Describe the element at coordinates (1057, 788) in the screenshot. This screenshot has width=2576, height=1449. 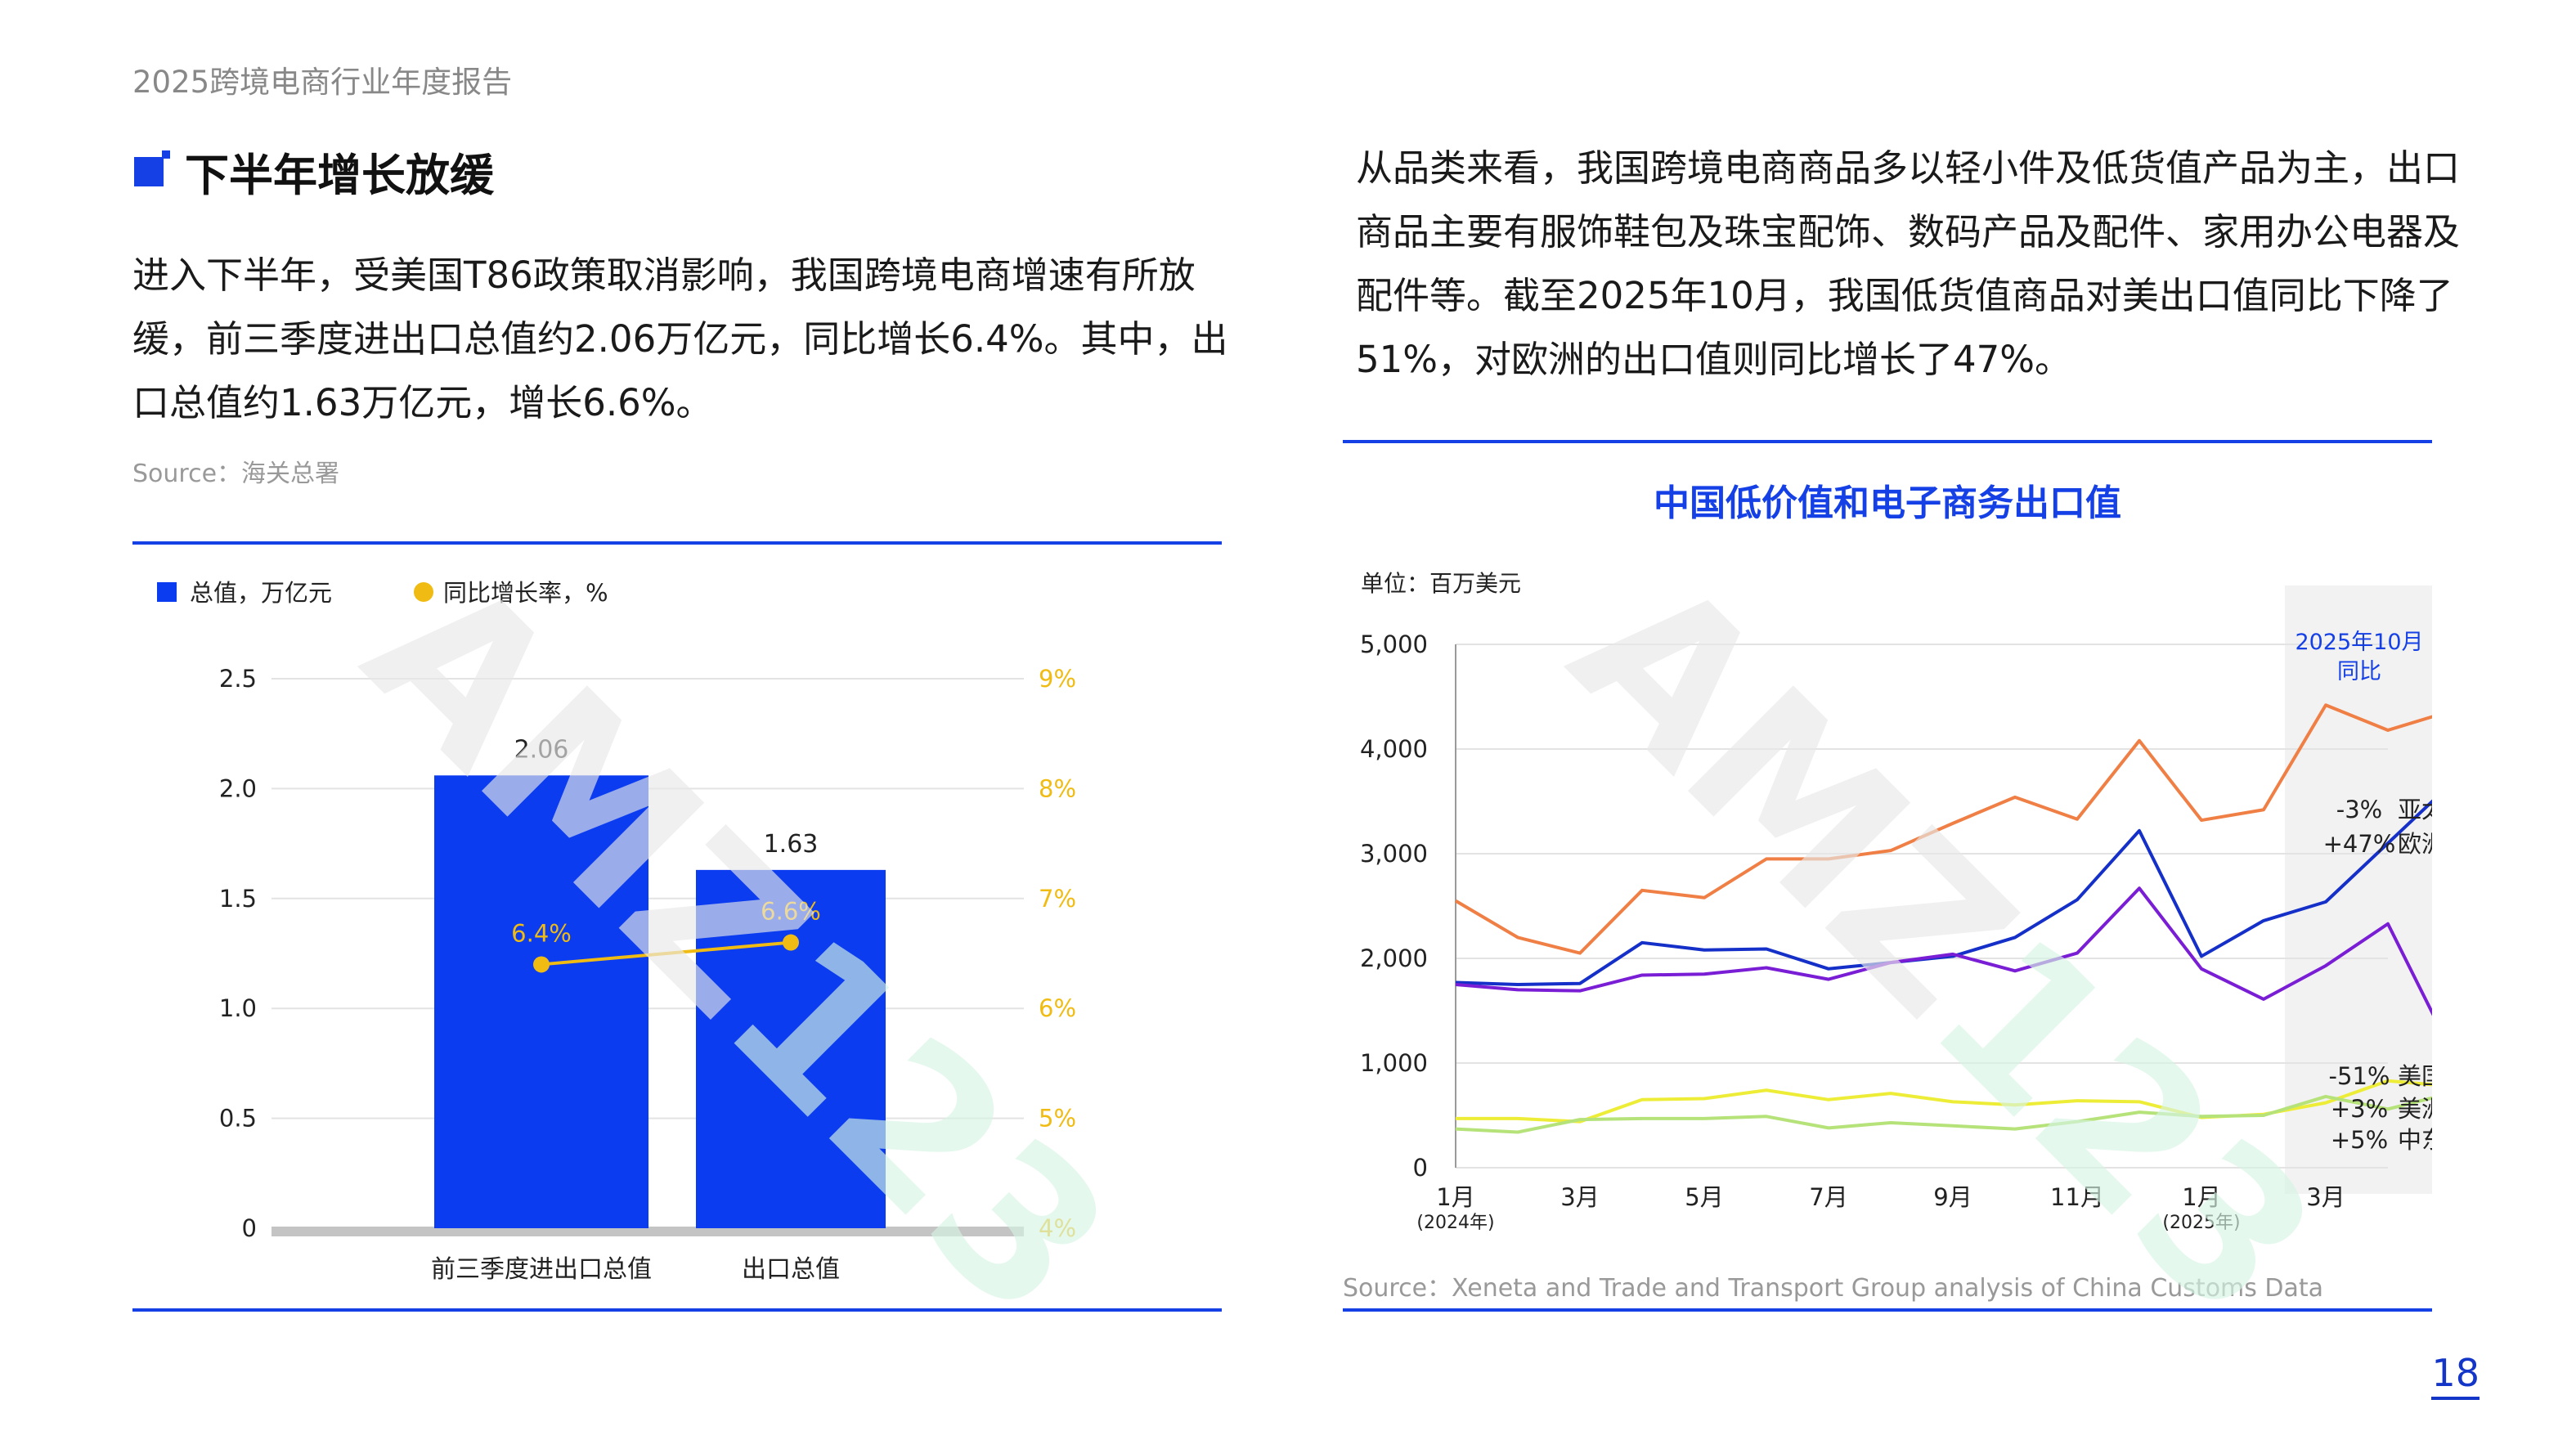
I see `y2-tick-label: 8%` at that location.